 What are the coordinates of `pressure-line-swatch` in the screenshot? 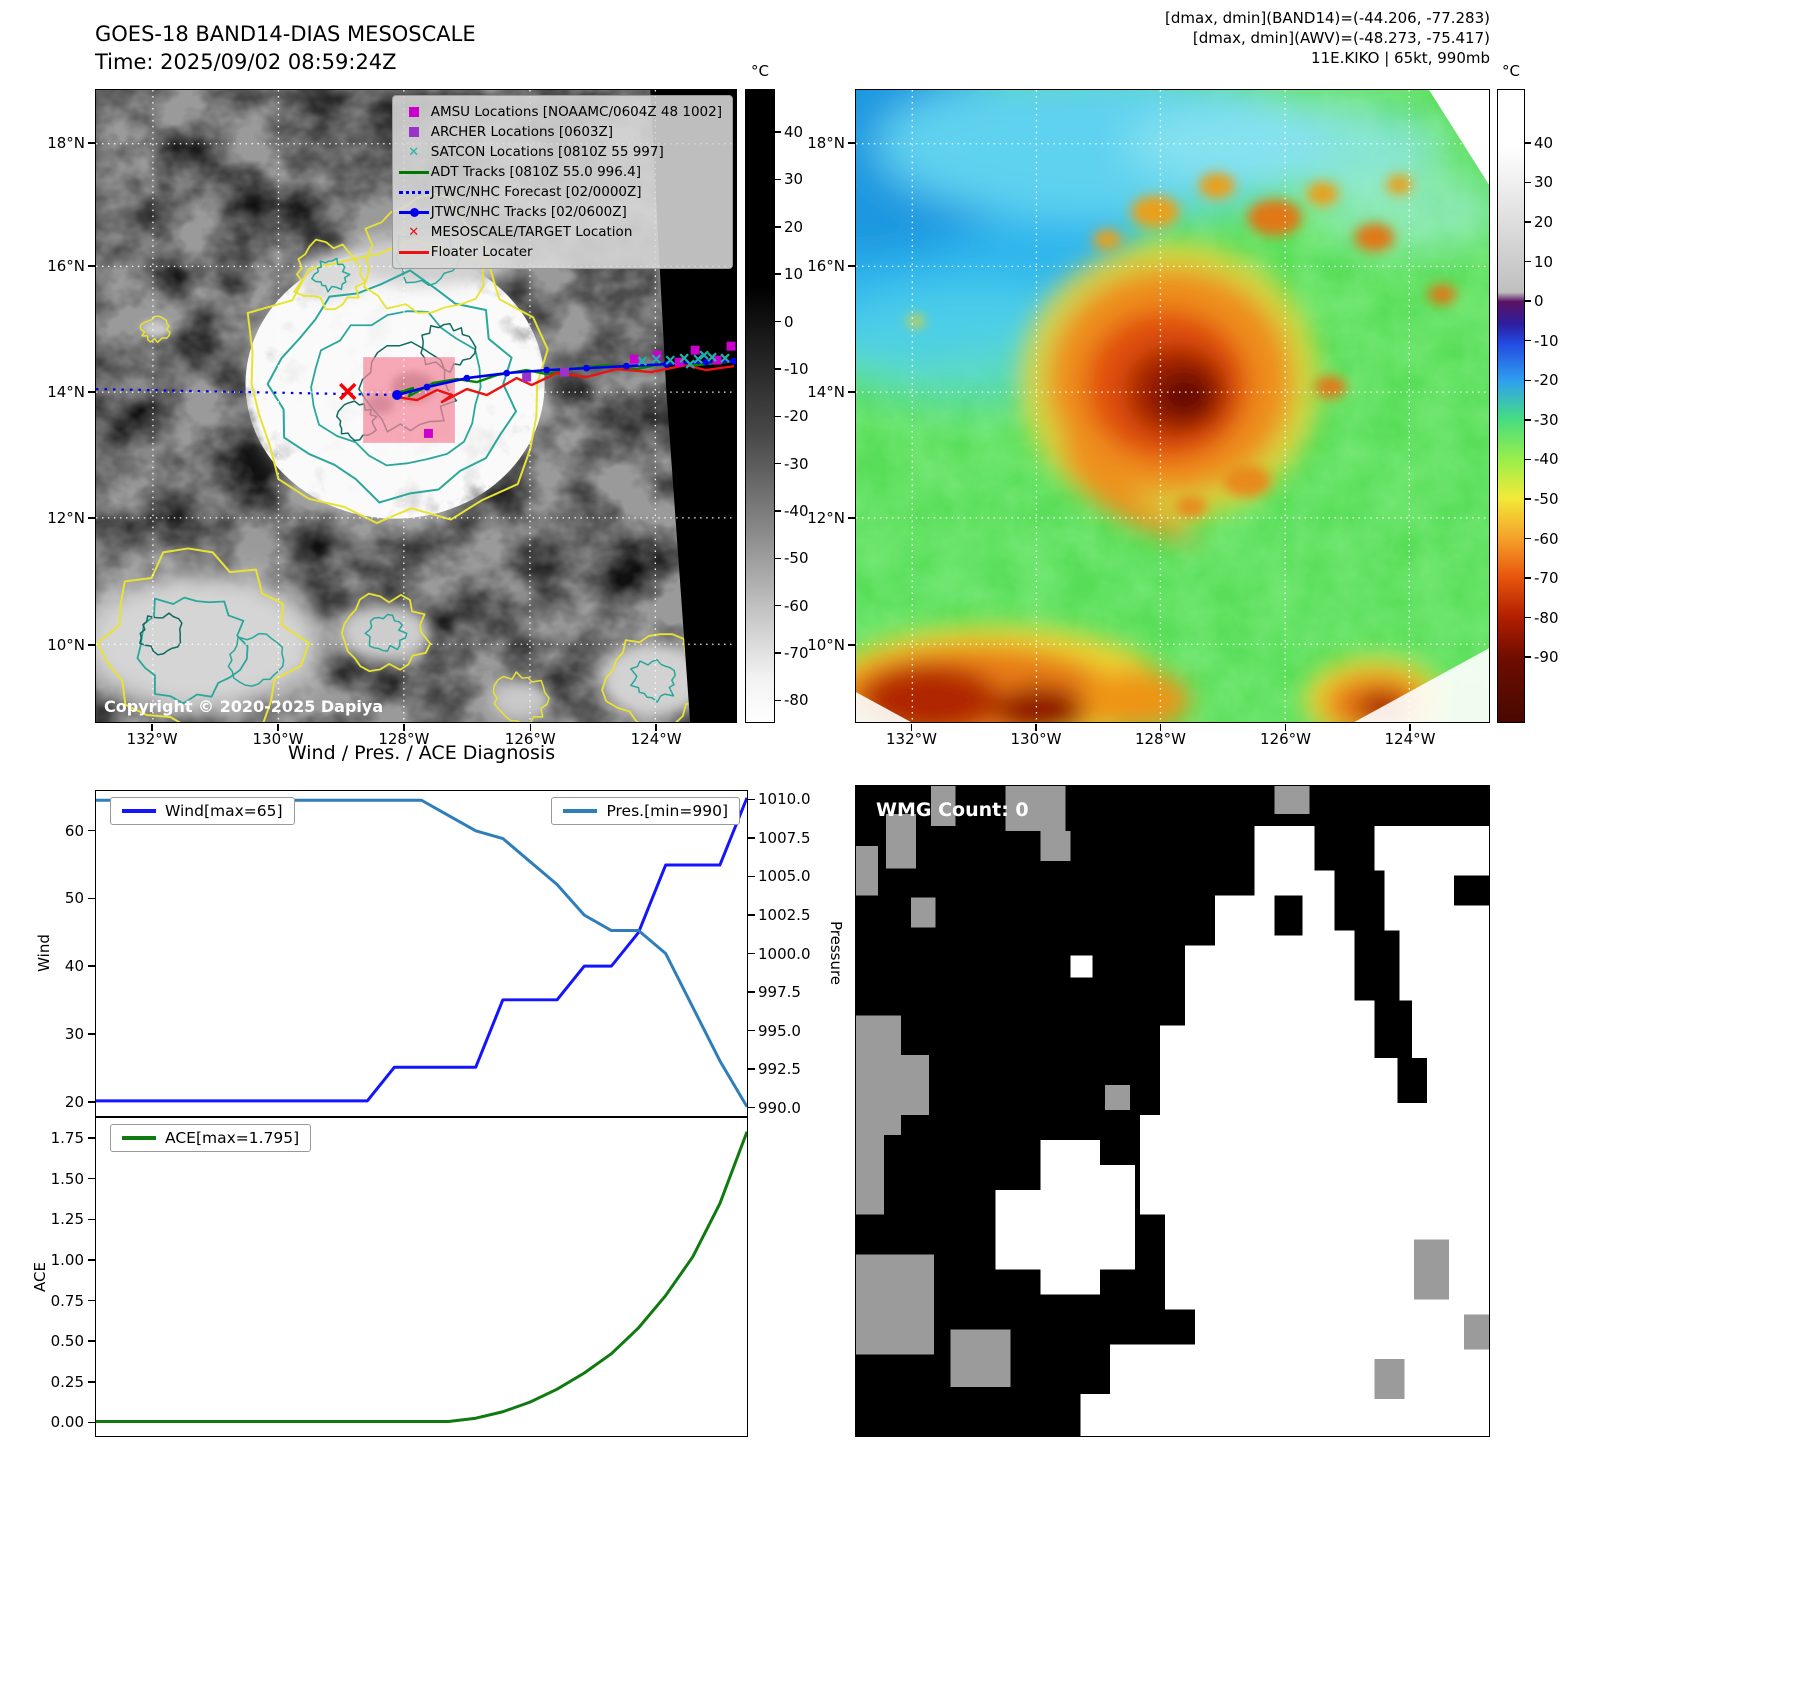 It's located at (580, 811).